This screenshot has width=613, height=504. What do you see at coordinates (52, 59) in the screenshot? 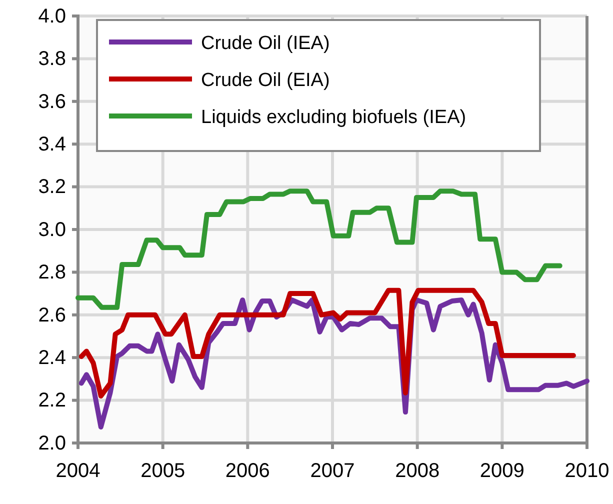
I see `y-tick-label: 3.8` at bounding box center [52, 59].